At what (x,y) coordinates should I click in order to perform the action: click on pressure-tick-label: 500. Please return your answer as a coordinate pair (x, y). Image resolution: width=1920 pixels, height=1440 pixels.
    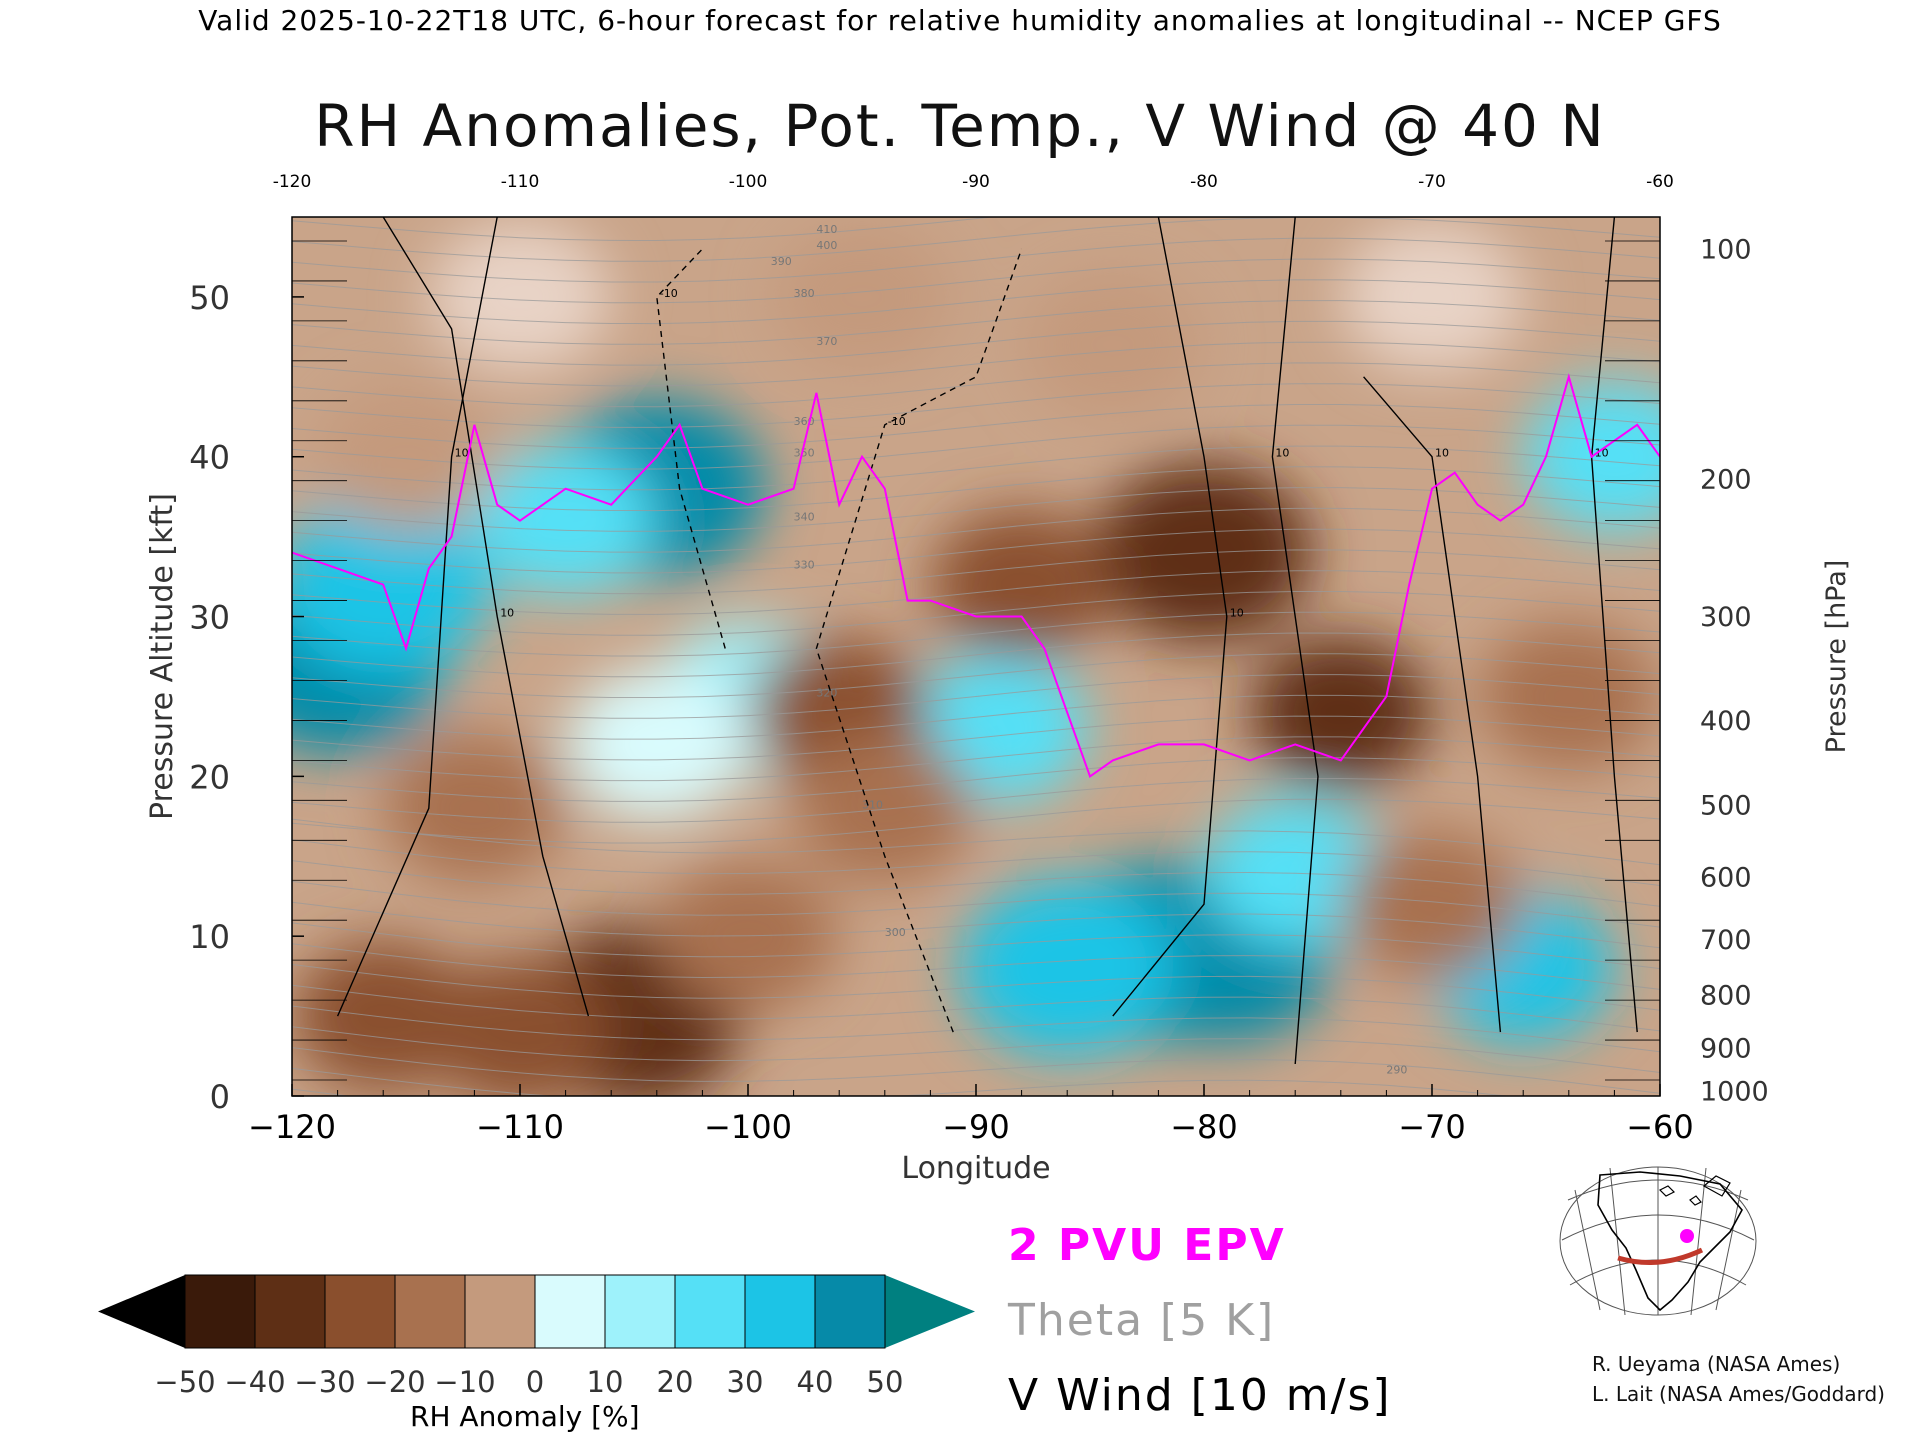
    Looking at the image, I should click on (1726, 806).